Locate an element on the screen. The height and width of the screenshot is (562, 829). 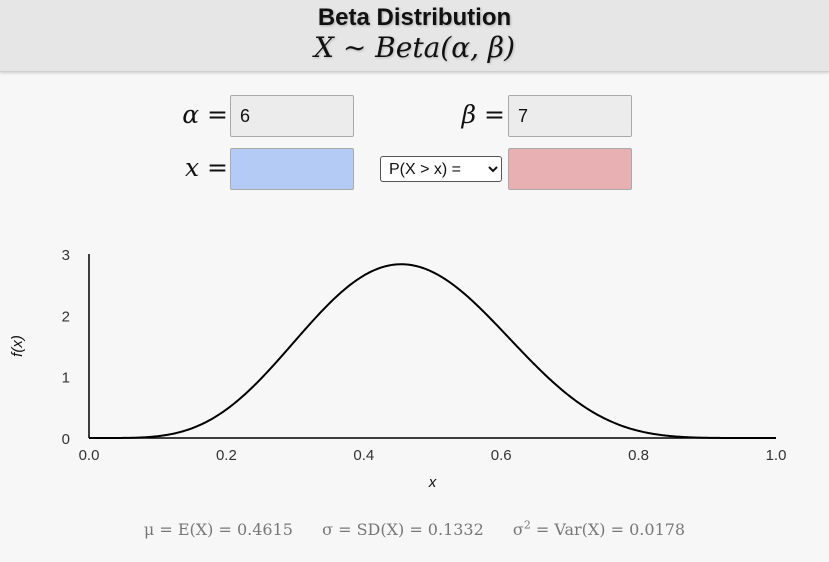
probability-output is located at coordinates (570, 169).